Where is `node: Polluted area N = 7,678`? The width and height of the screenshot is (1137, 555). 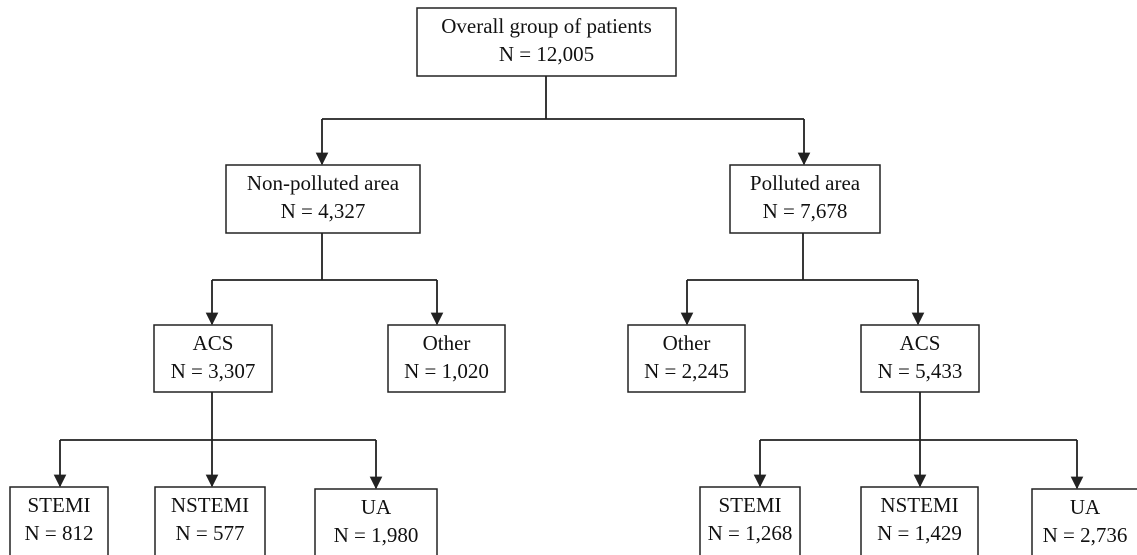
node: Polluted area N = 7,678 is located at coordinates (805, 199).